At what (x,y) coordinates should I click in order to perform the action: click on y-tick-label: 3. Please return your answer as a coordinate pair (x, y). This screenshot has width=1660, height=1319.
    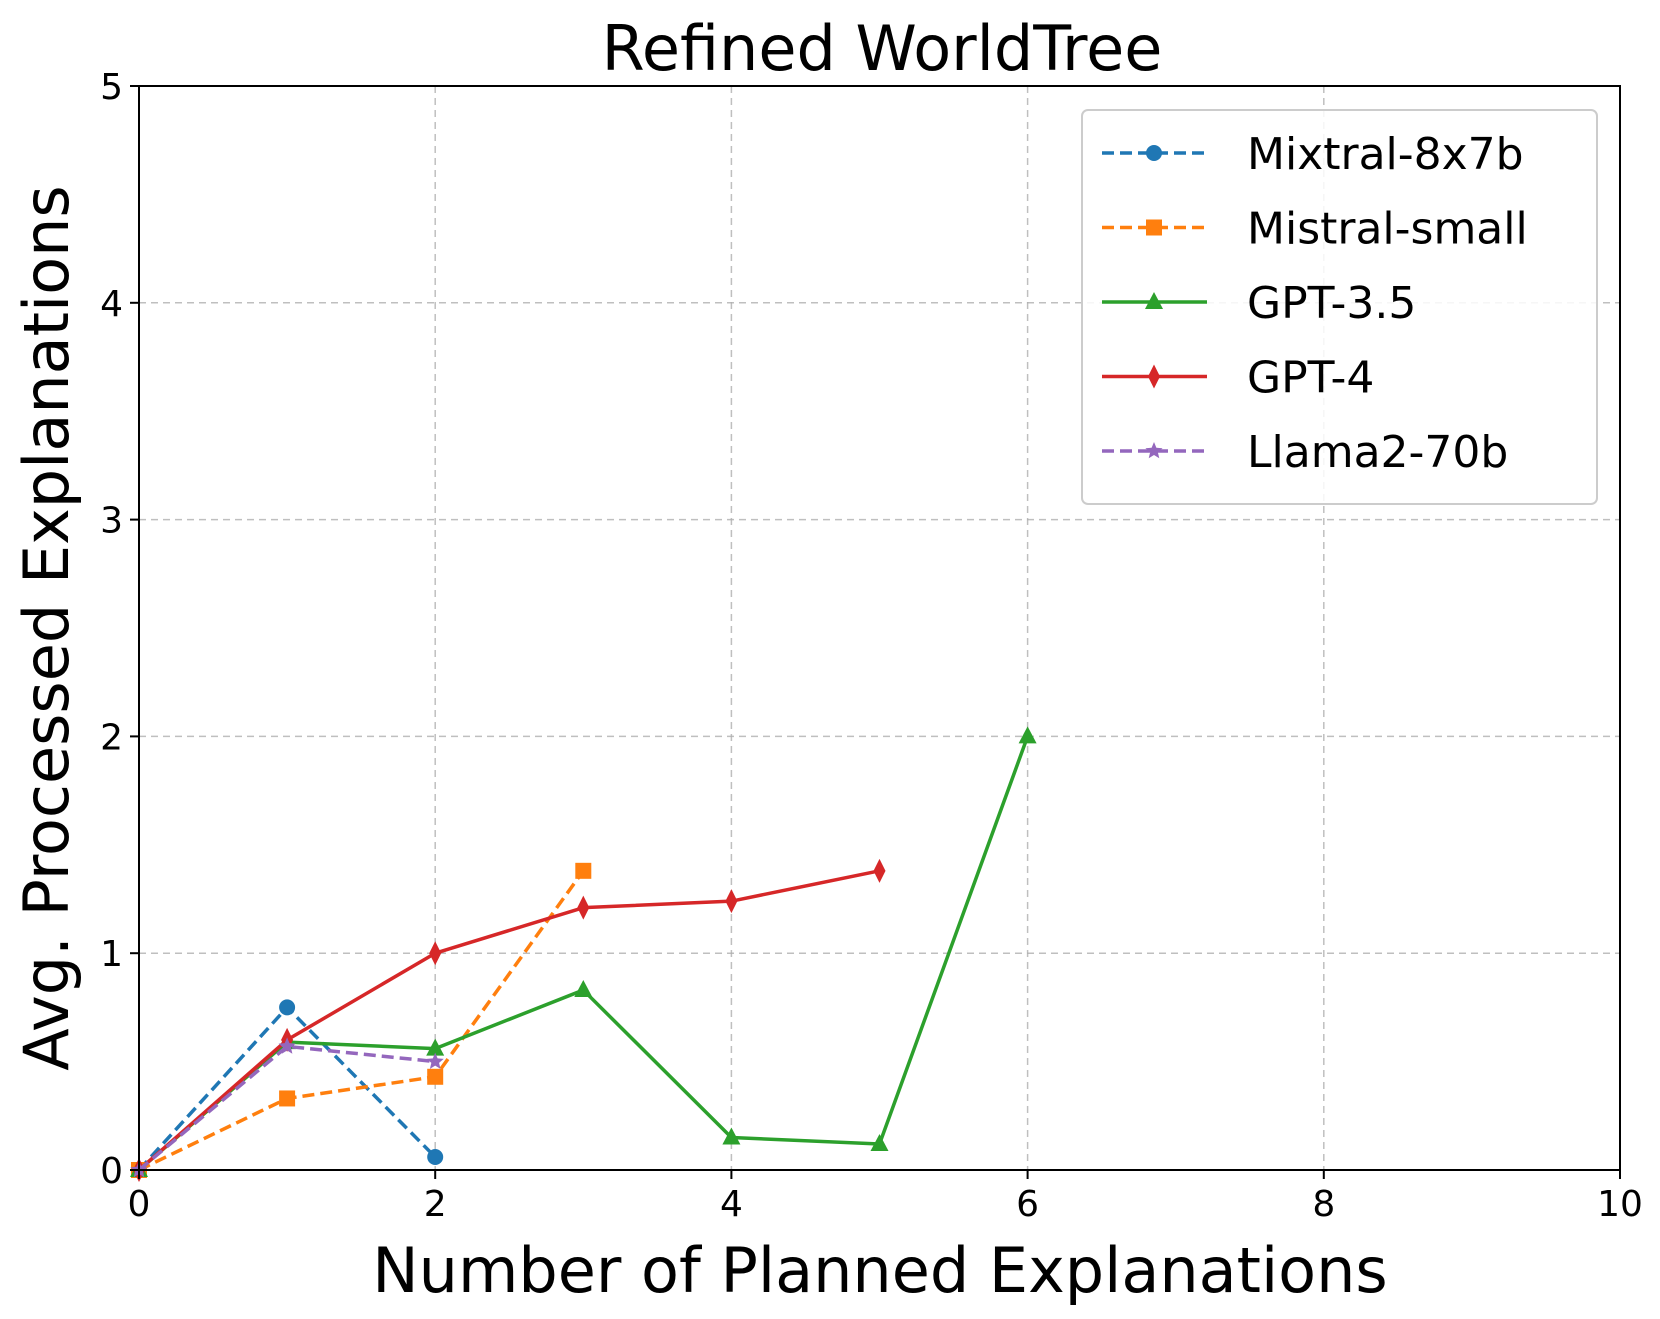
    Looking at the image, I should click on (111, 521).